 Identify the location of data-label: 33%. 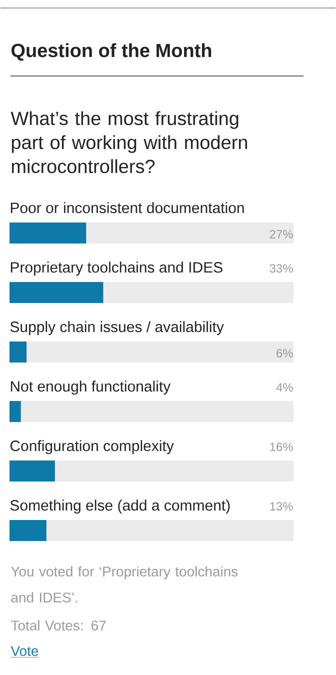
(281, 268).